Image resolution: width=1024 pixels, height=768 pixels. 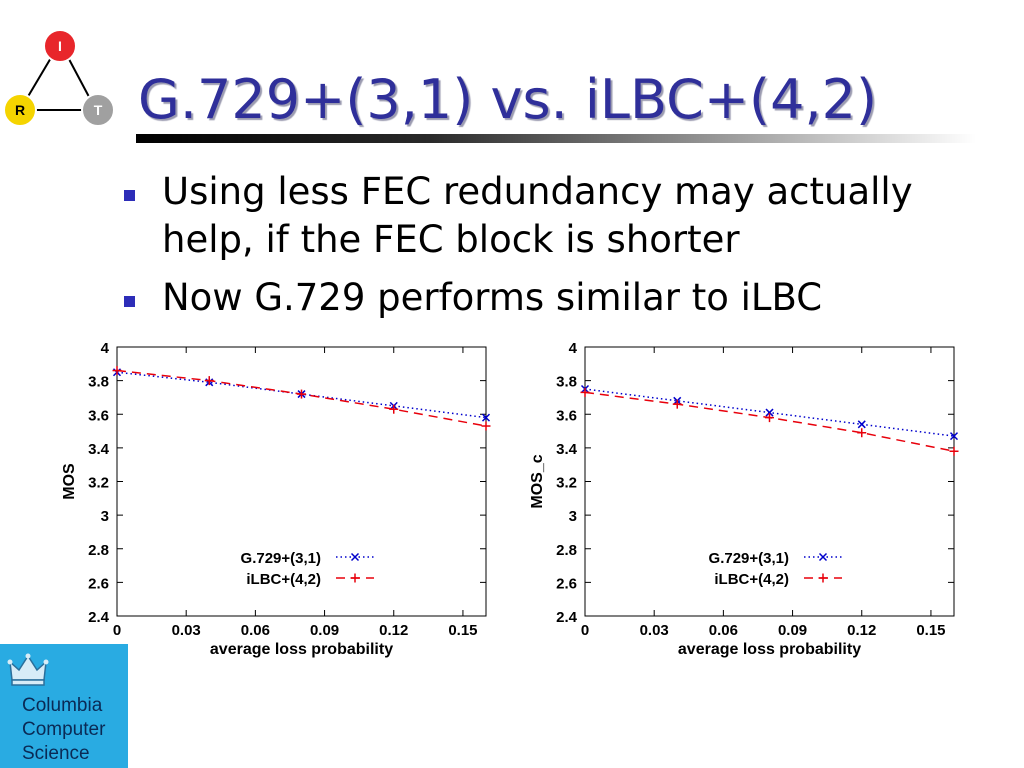 I want to click on cs-logo-line: Columbia, so click(x=62, y=705).